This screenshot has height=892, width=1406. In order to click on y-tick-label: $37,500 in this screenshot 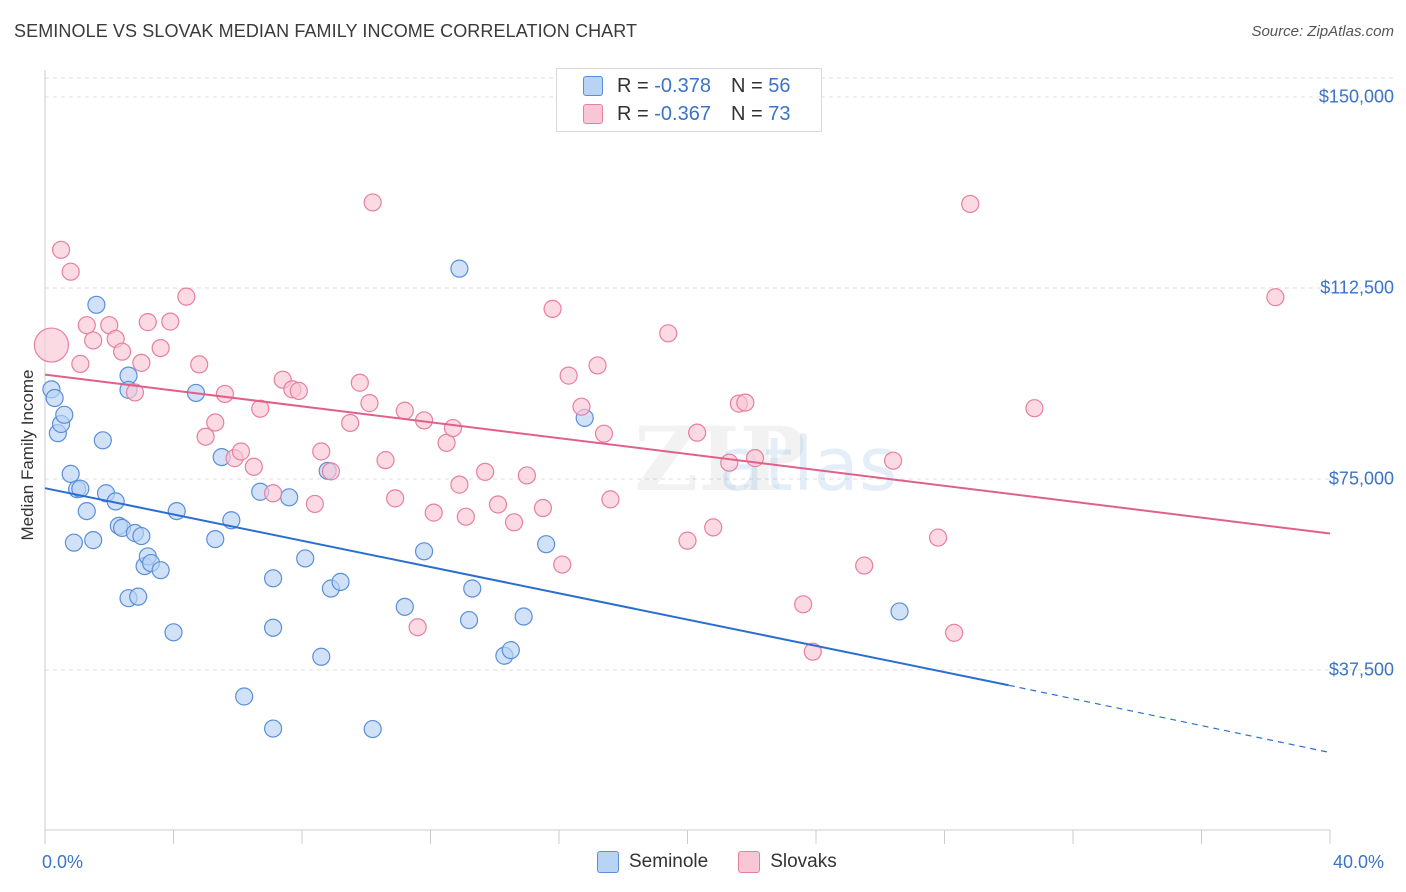, I will do `click(1361, 669)`.